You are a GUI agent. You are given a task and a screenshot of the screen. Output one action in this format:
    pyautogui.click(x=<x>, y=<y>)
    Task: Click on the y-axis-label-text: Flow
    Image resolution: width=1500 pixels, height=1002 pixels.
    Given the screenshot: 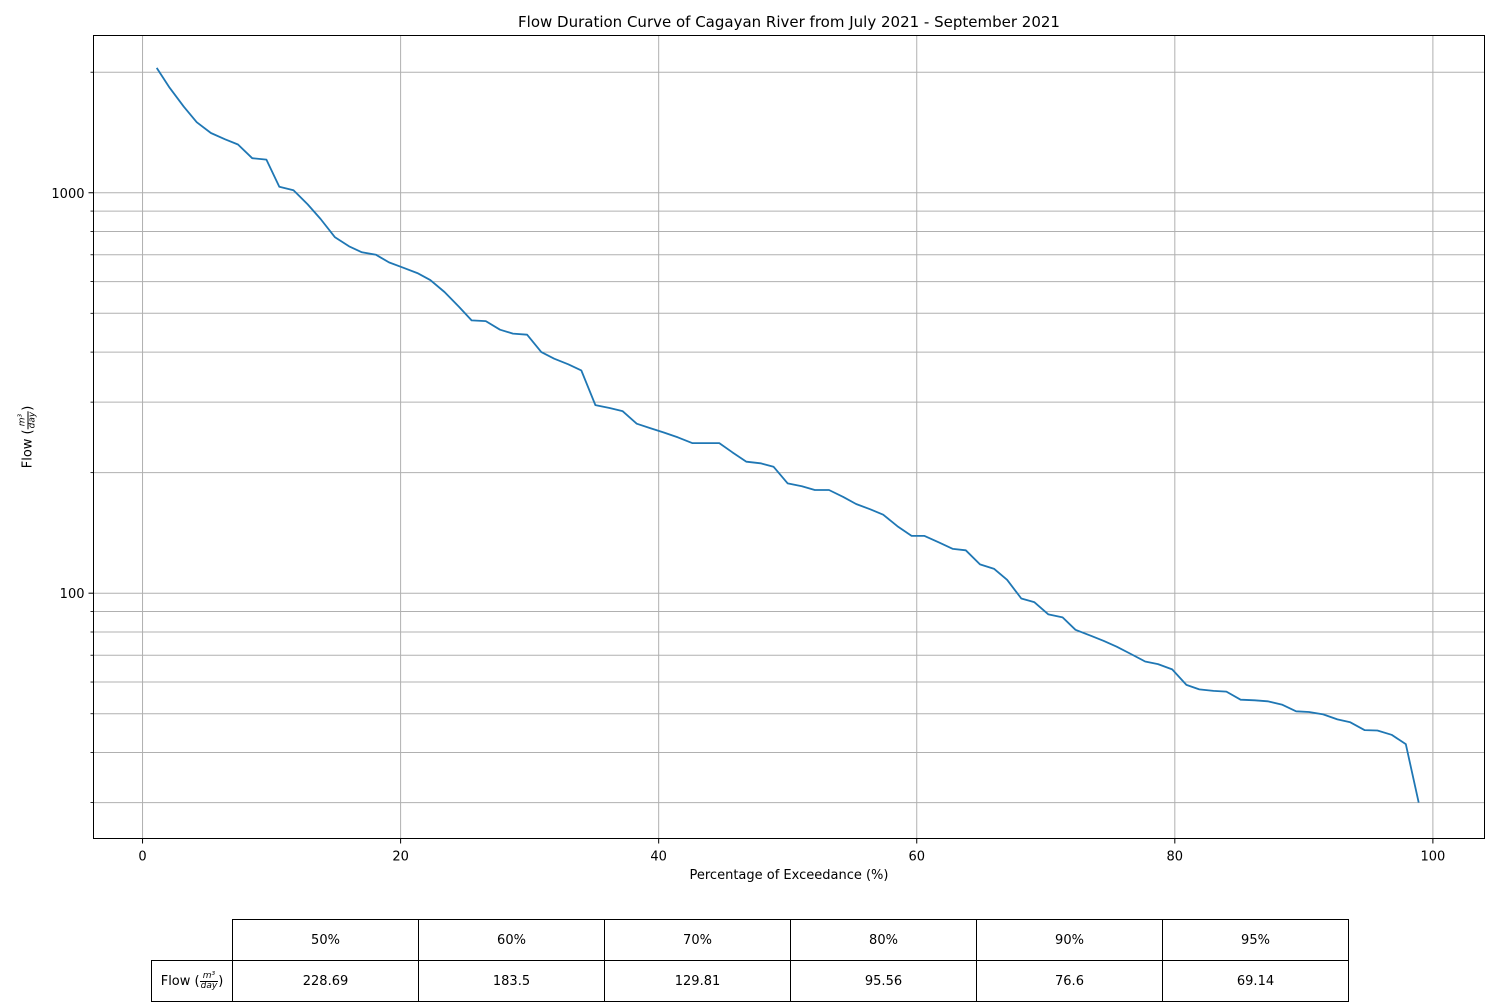 What is the action you would take?
    pyautogui.click(x=28, y=453)
    